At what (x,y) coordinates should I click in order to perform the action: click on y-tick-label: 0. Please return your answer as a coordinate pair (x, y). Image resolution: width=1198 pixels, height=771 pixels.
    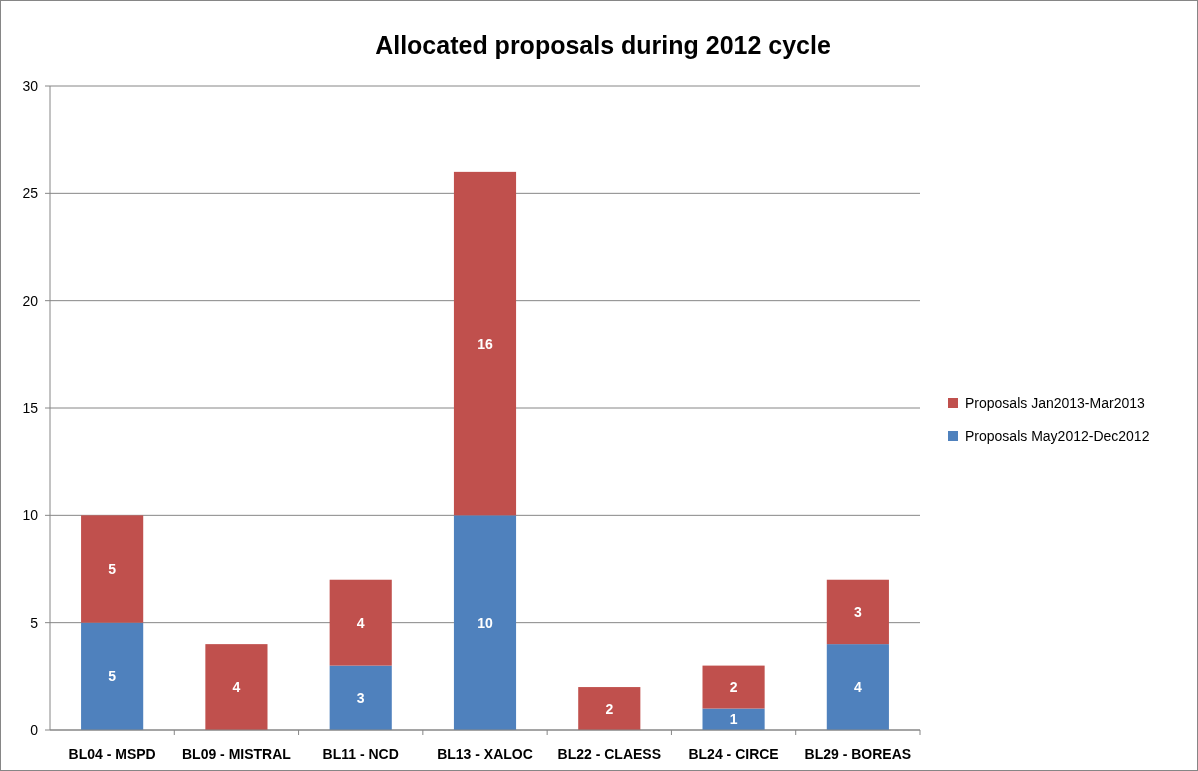
    Looking at the image, I should click on (34, 730).